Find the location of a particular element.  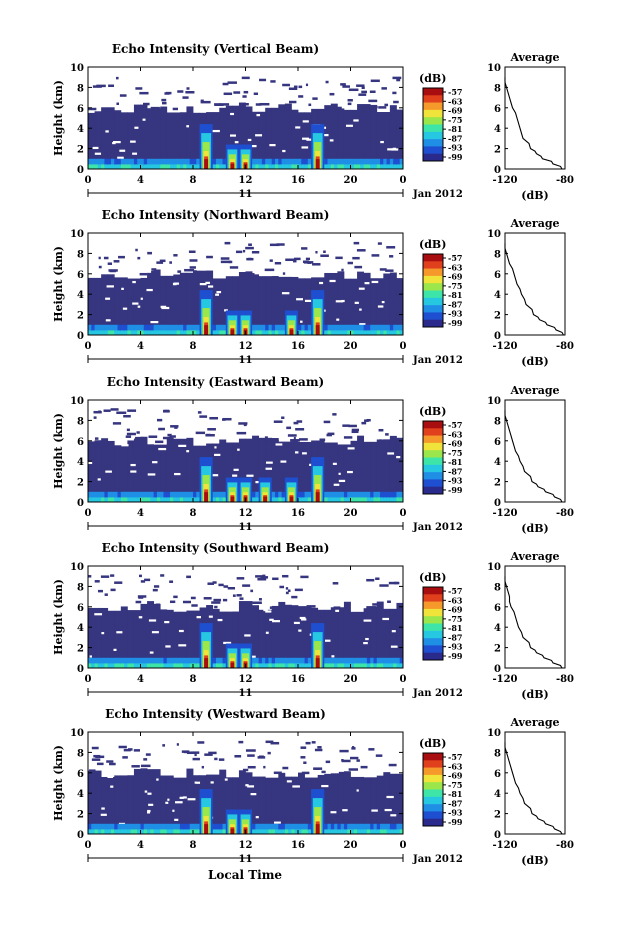

x-tick-label: 8 is located at coordinates (193, 679).